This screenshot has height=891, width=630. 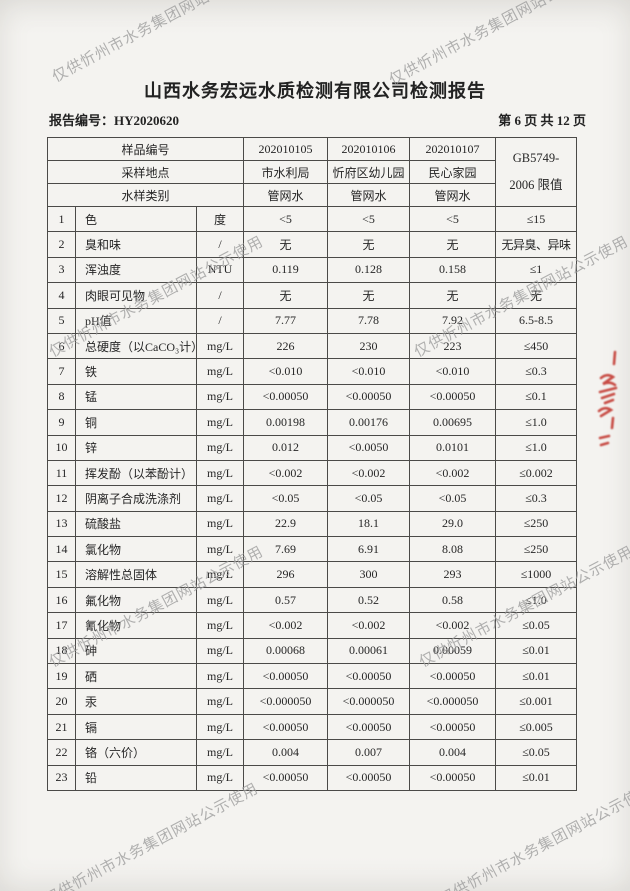 I want to click on row-index: 3, so click(x=61, y=270).